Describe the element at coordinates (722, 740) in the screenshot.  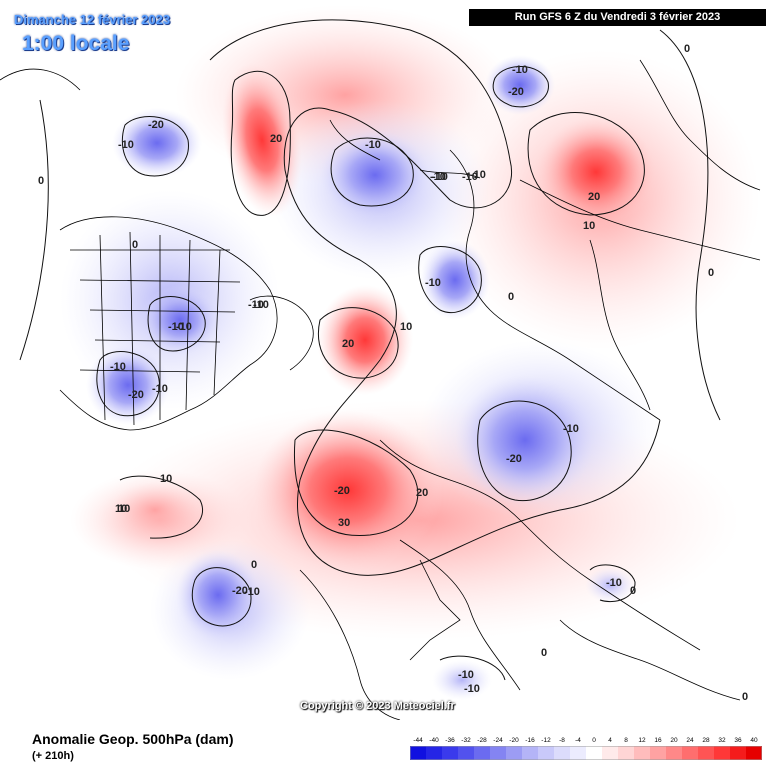
I see `legend-tick-label: 32` at that location.